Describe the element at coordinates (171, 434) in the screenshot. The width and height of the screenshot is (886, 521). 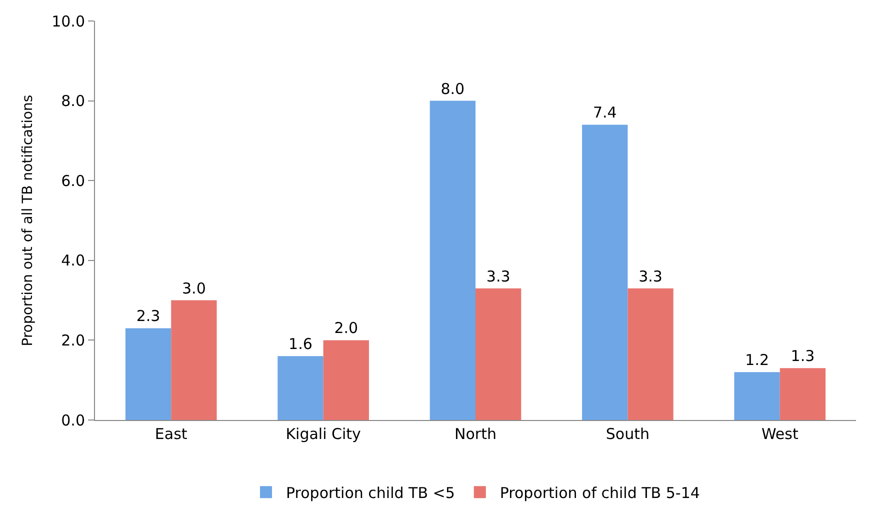
I see `x-tick-label: East` at that location.